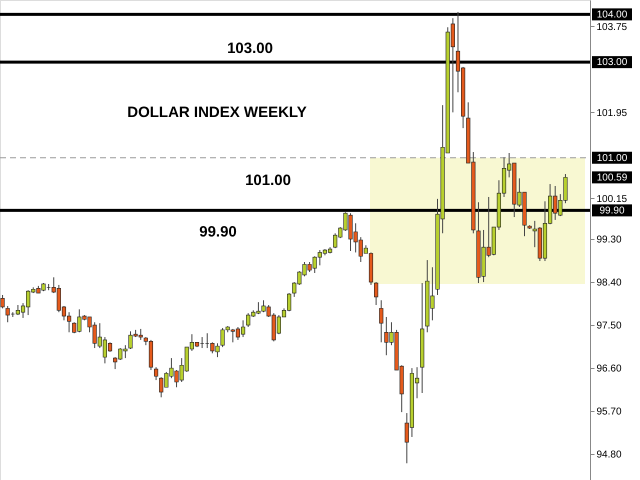  I want to click on ref-line-label: 99.90, so click(612, 210).